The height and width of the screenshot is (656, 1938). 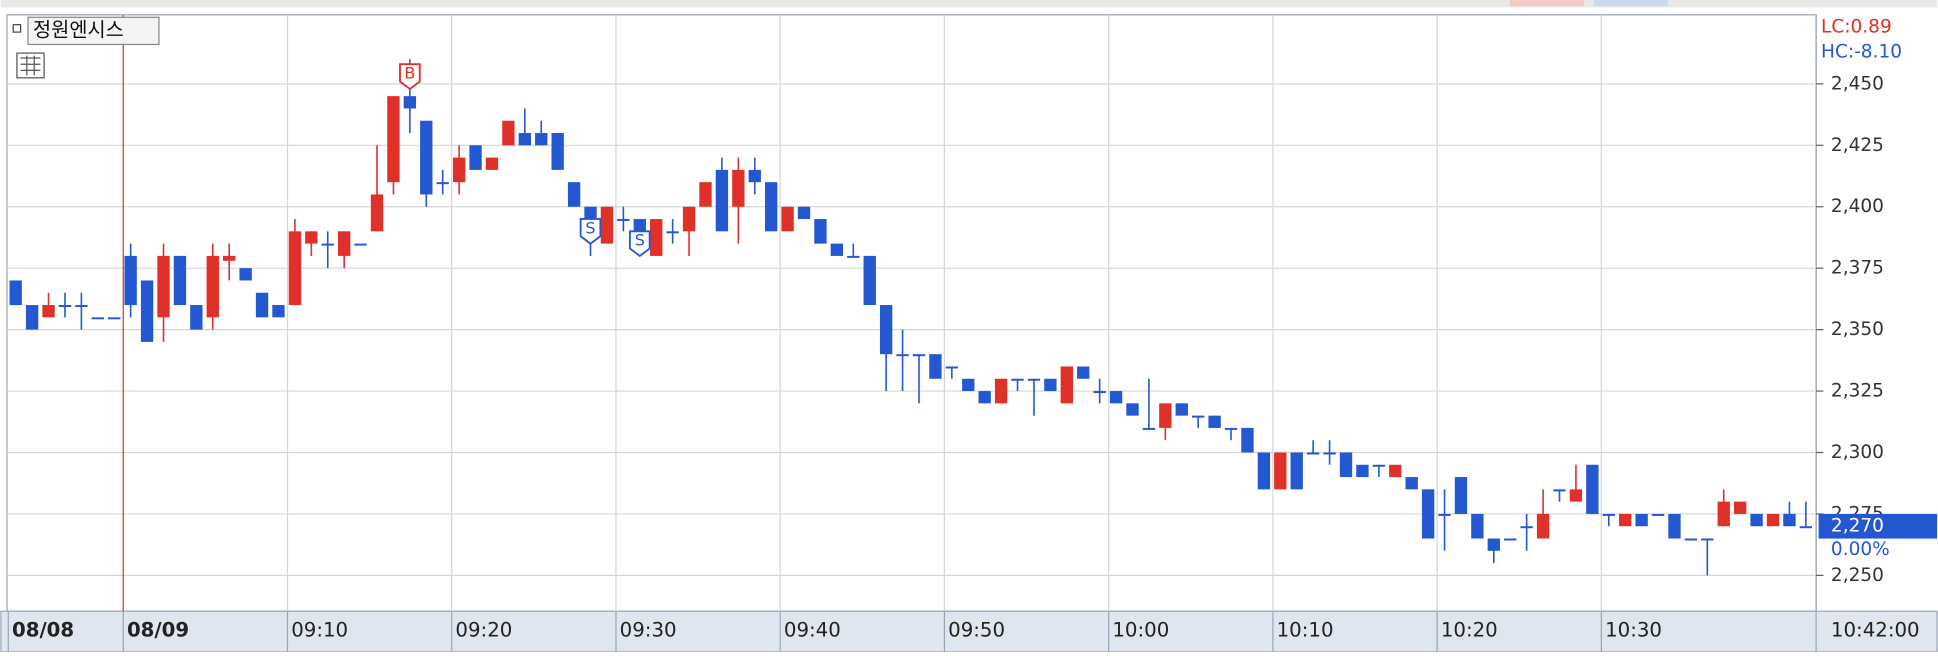 I want to click on y-tick-label: 2,450, so click(x=1857, y=83).